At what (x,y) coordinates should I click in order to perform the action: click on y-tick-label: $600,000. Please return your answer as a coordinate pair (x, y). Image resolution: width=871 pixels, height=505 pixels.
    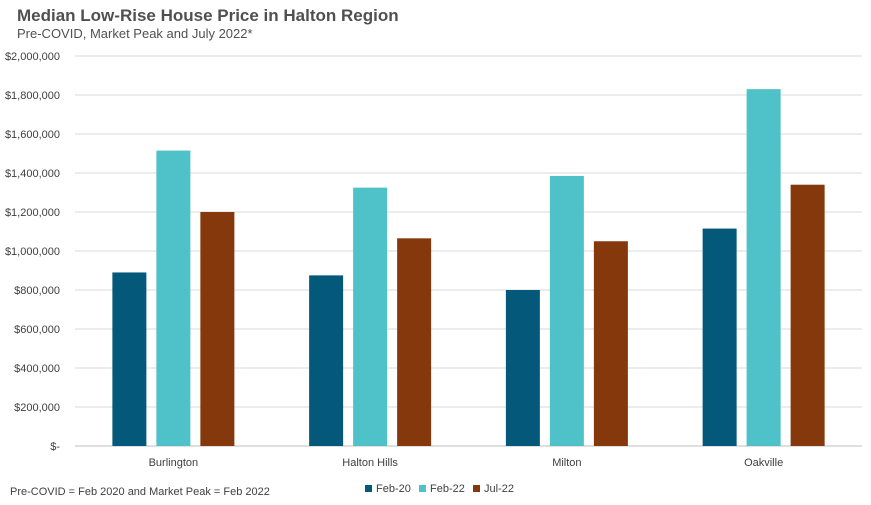
    Looking at the image, I should click on (37, 330).